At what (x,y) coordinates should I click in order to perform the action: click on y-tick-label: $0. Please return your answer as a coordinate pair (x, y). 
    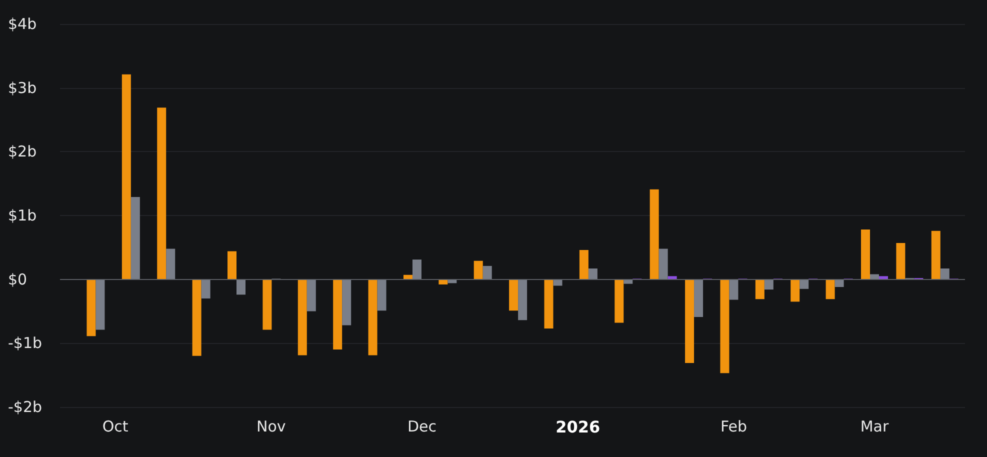
    Looking at the image, I should click on (18, 279).